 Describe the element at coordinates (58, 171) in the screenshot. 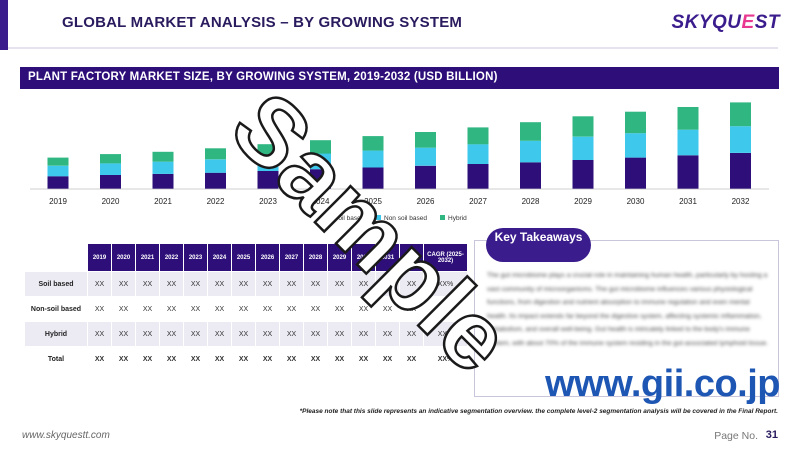

I see `bar-nonsoil-2019` at that location.